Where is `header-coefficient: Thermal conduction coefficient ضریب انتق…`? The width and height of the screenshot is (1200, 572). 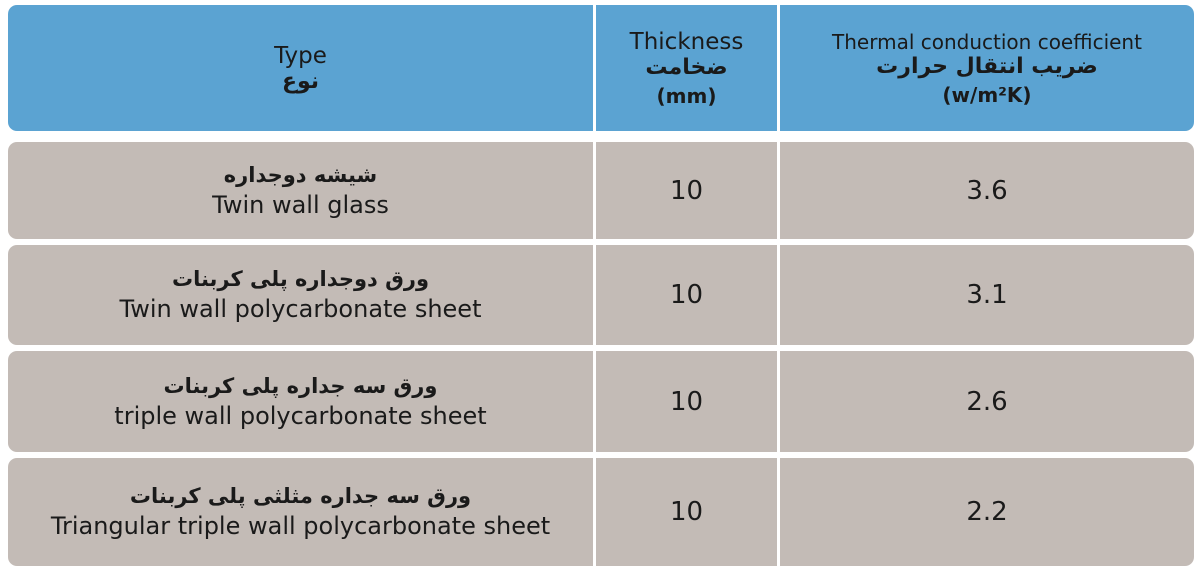 header-coefficient: Thermal conduction coefficient ضریب انتق… is located at coordinates (987, 68).